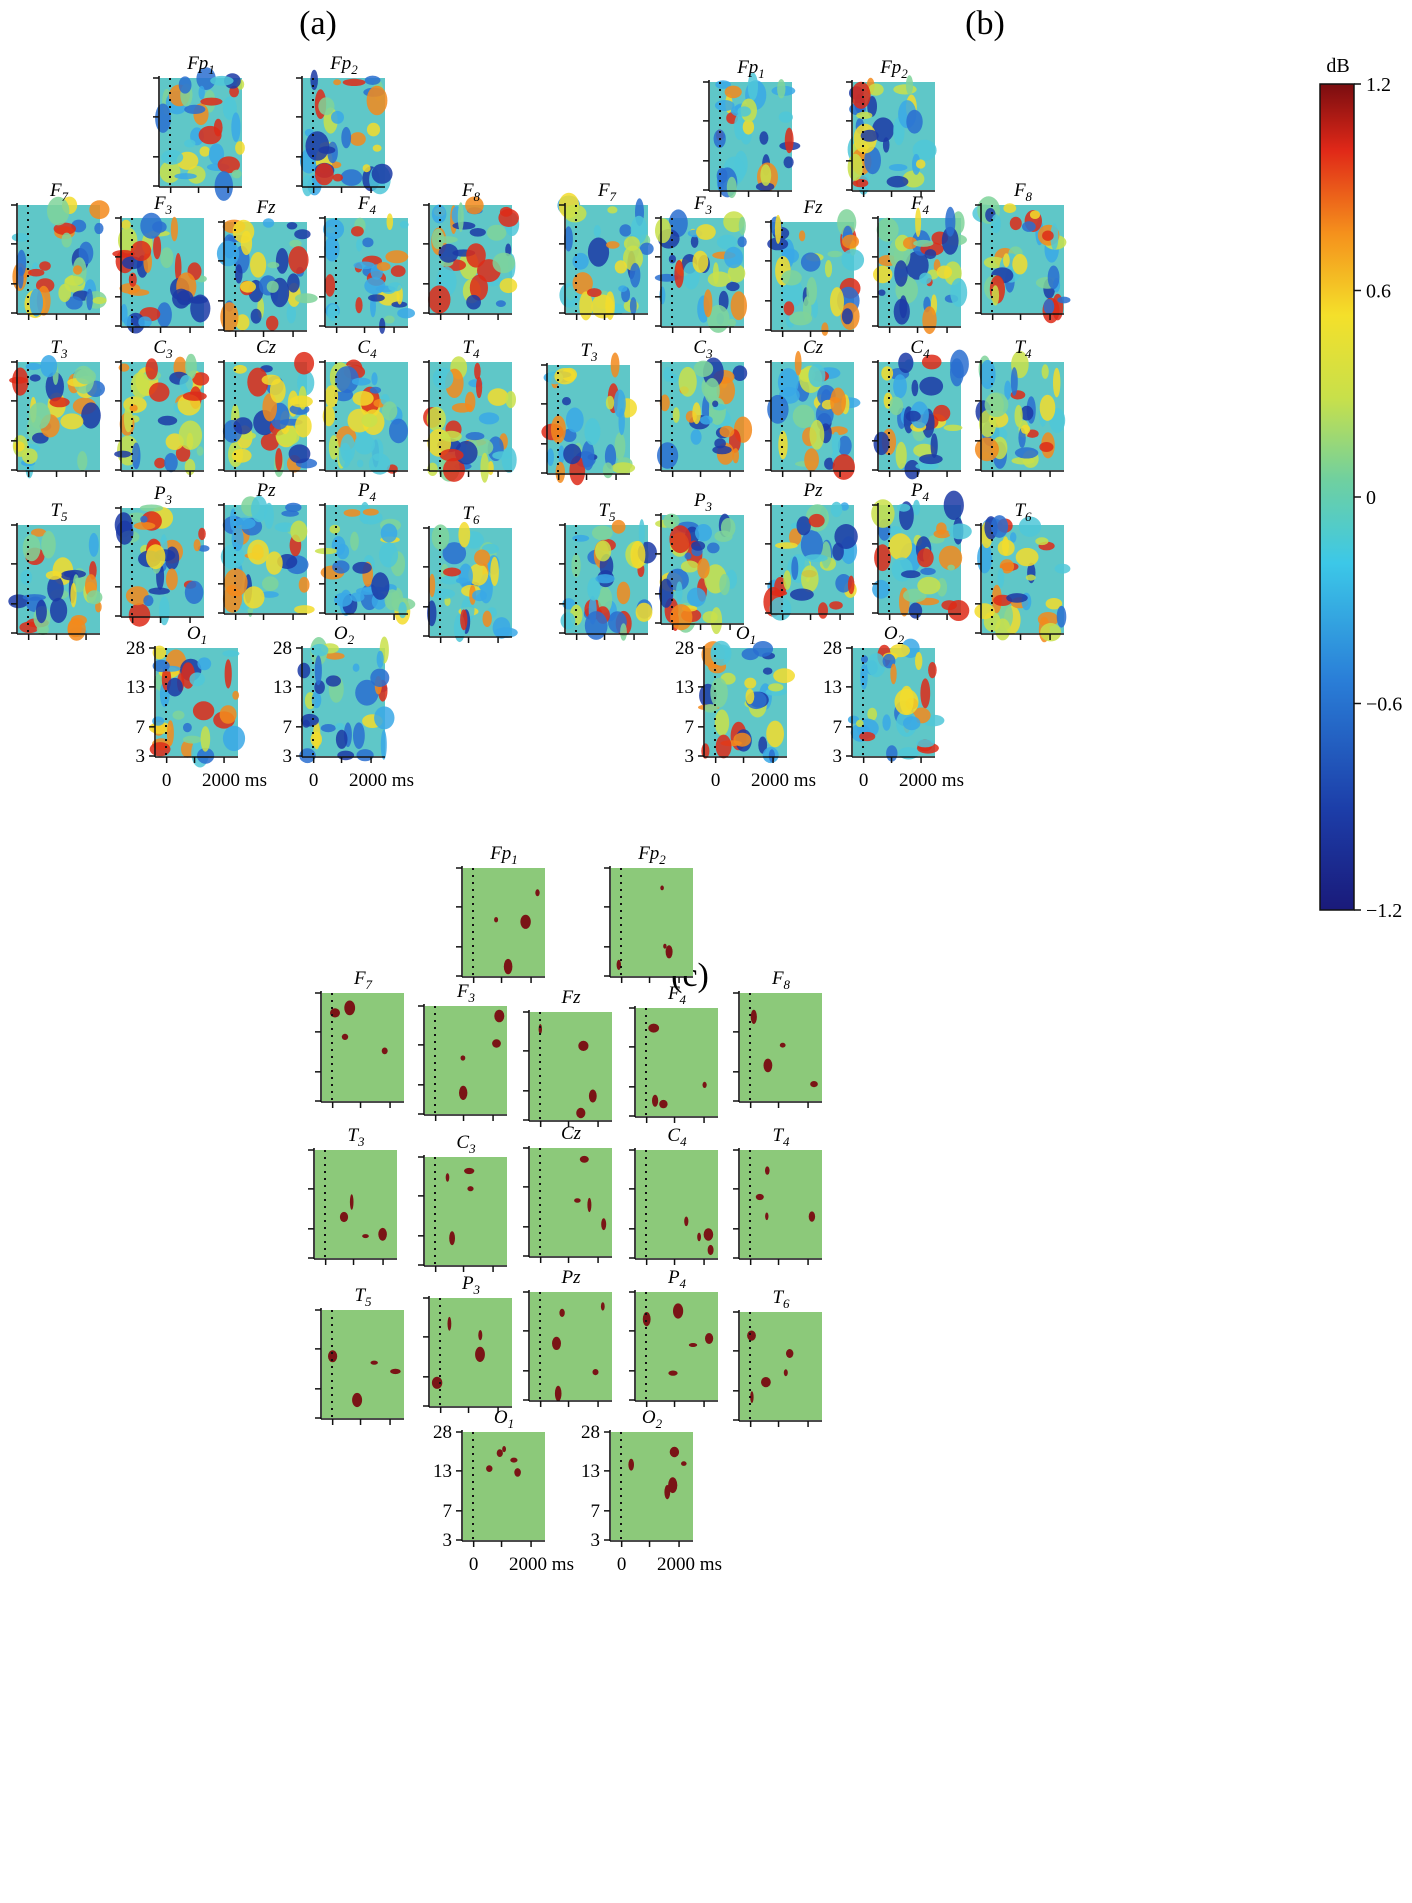  What do you see at coordinates (752, 128) in the screenshot?
I see `electrode-plot-fp1: Fp1` at bounding box center [752, 128].